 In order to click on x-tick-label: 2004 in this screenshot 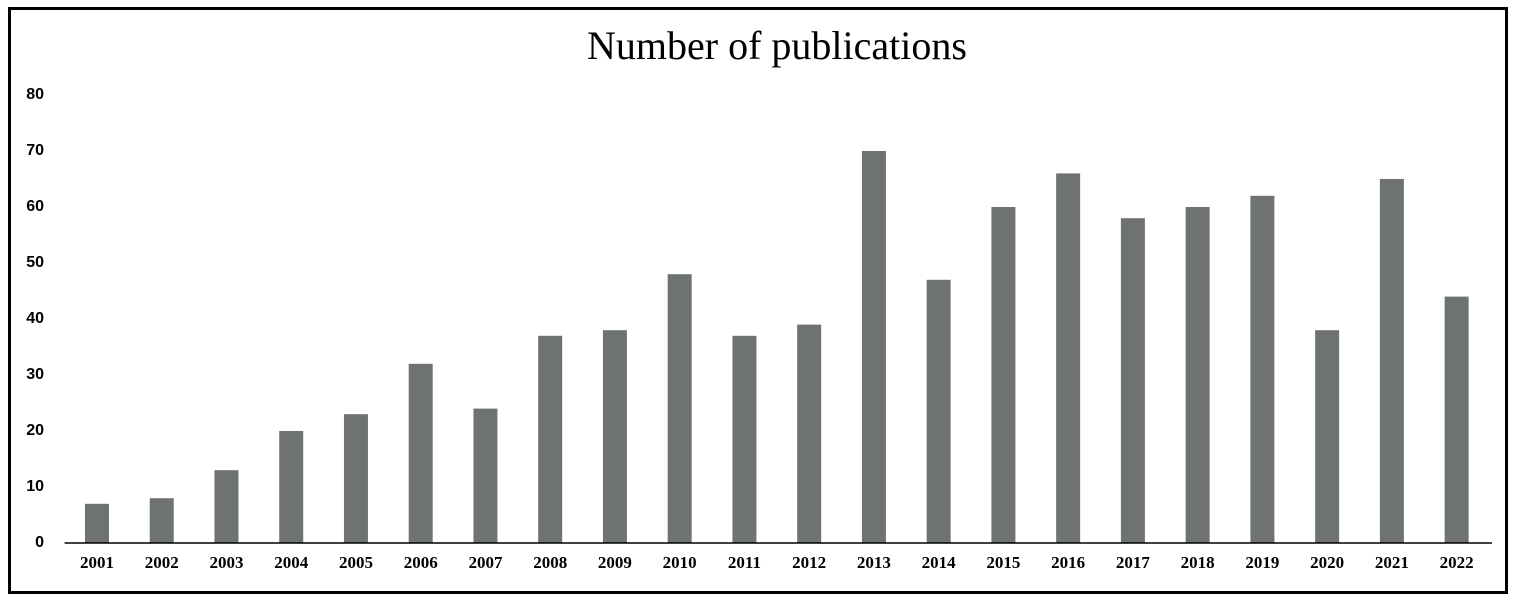, I will do `click(291, 562)`.